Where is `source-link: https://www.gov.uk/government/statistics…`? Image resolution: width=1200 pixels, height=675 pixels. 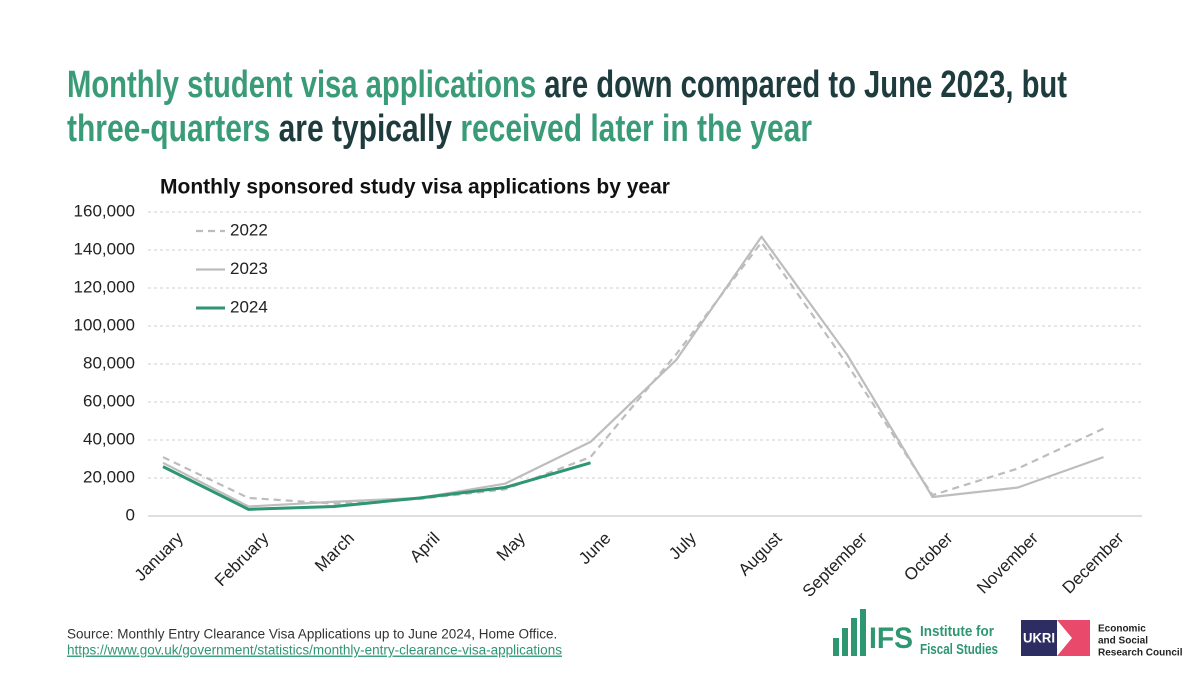
source-link: https://www.gov.uk/government/statistics… is located at coordinates (314, 650).